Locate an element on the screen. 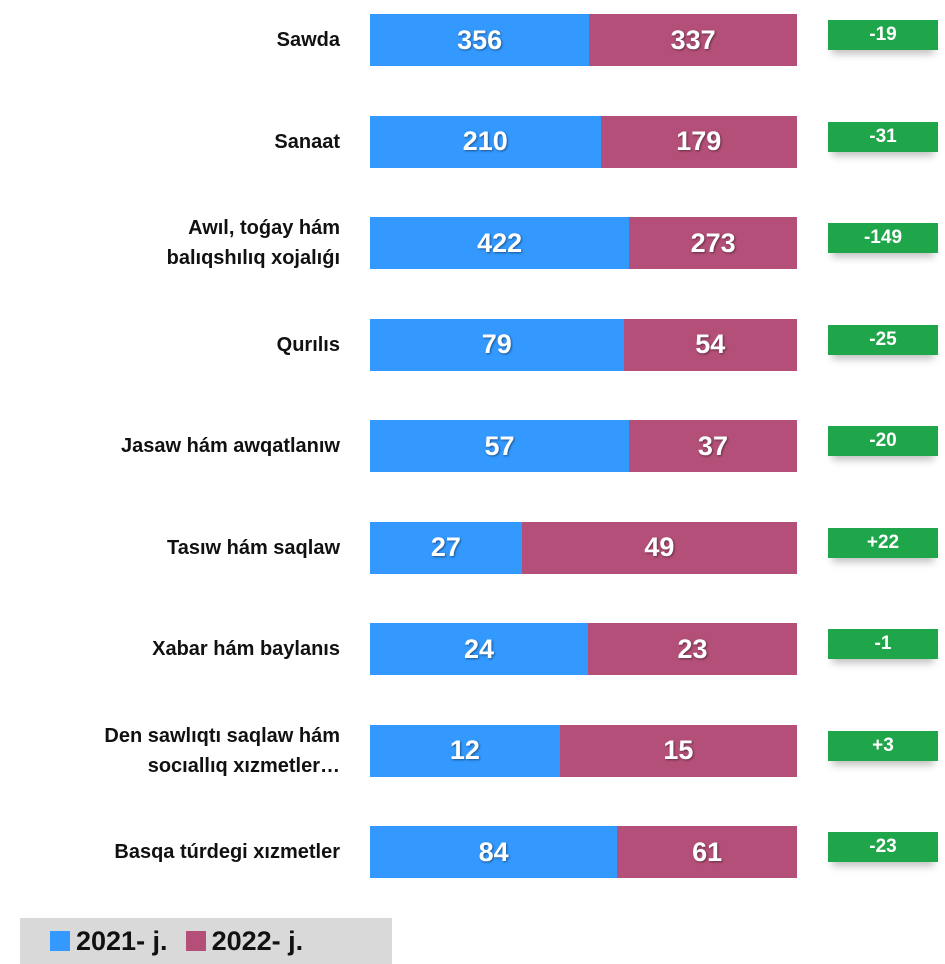  difference-label: -1 is located at coordinates (883, 643).